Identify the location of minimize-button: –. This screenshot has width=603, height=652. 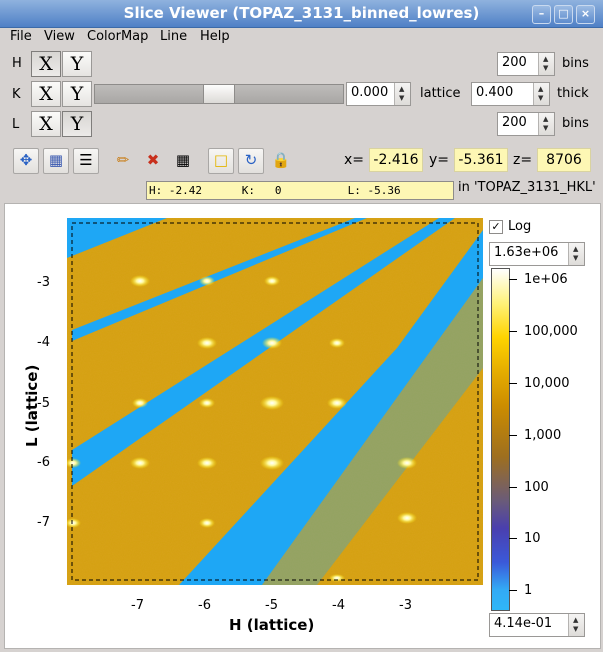
(541, 14).